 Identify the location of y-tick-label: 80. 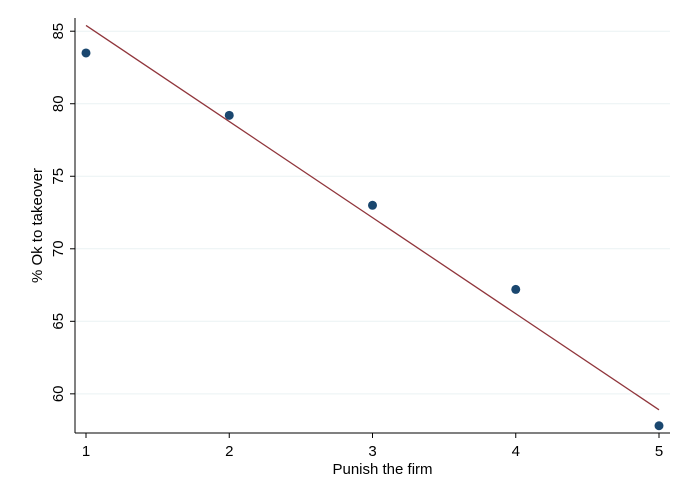
(58, 103).